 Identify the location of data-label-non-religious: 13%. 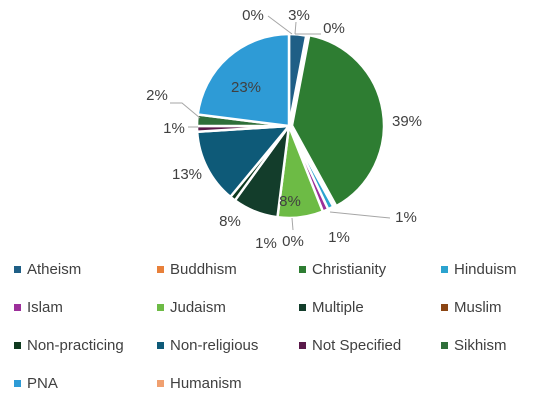
(187, 174).